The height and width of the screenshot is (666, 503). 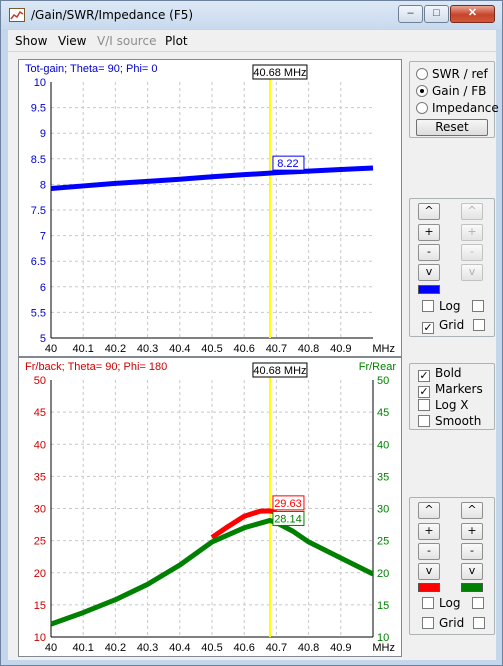 I want to click on y-tick-label: 6.5, so click(x=38, y=262).